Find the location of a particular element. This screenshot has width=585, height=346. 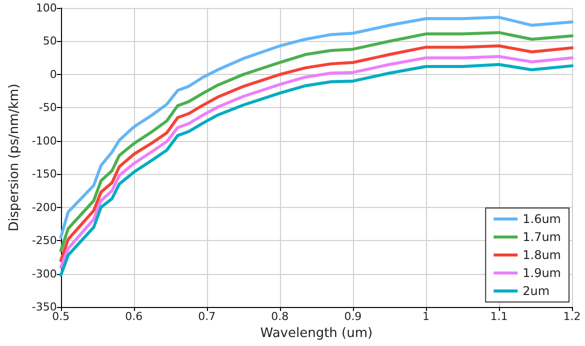

x-tick-label: 1.1 is located at coordinates (499, 316).